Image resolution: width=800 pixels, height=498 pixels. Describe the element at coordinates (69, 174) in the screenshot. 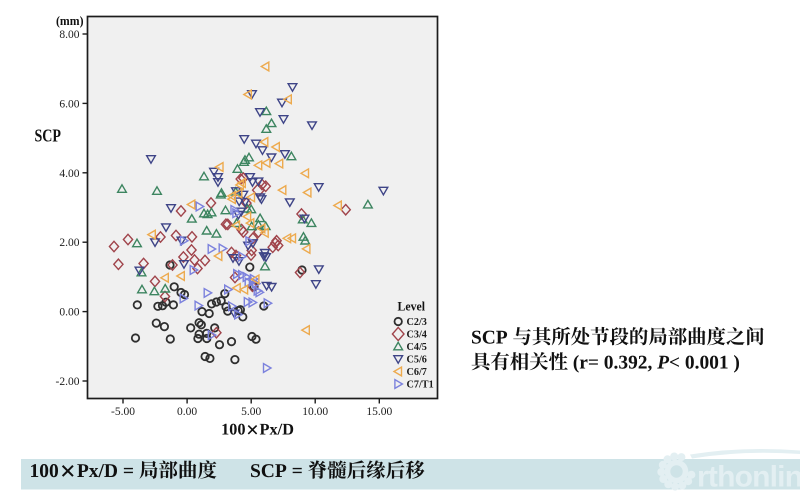

I see `svg-text: 4.00` at that location.